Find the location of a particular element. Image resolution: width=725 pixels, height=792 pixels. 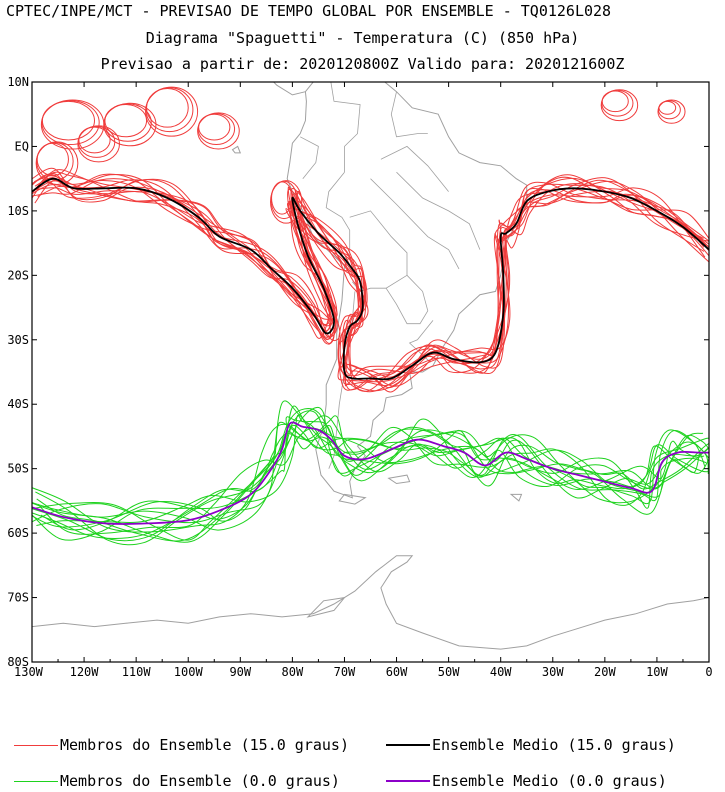

lat-label: 80S is located at coordinates (18, 662).